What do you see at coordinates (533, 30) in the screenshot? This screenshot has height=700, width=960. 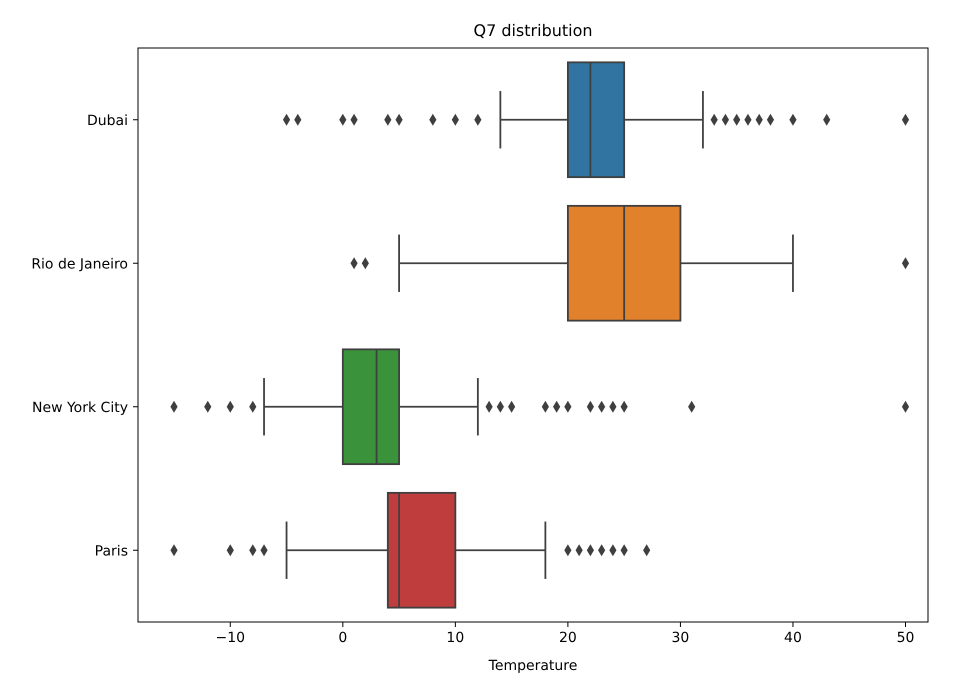 I see `chart-title: Q7 distribution` at bounding box center [533, 30].